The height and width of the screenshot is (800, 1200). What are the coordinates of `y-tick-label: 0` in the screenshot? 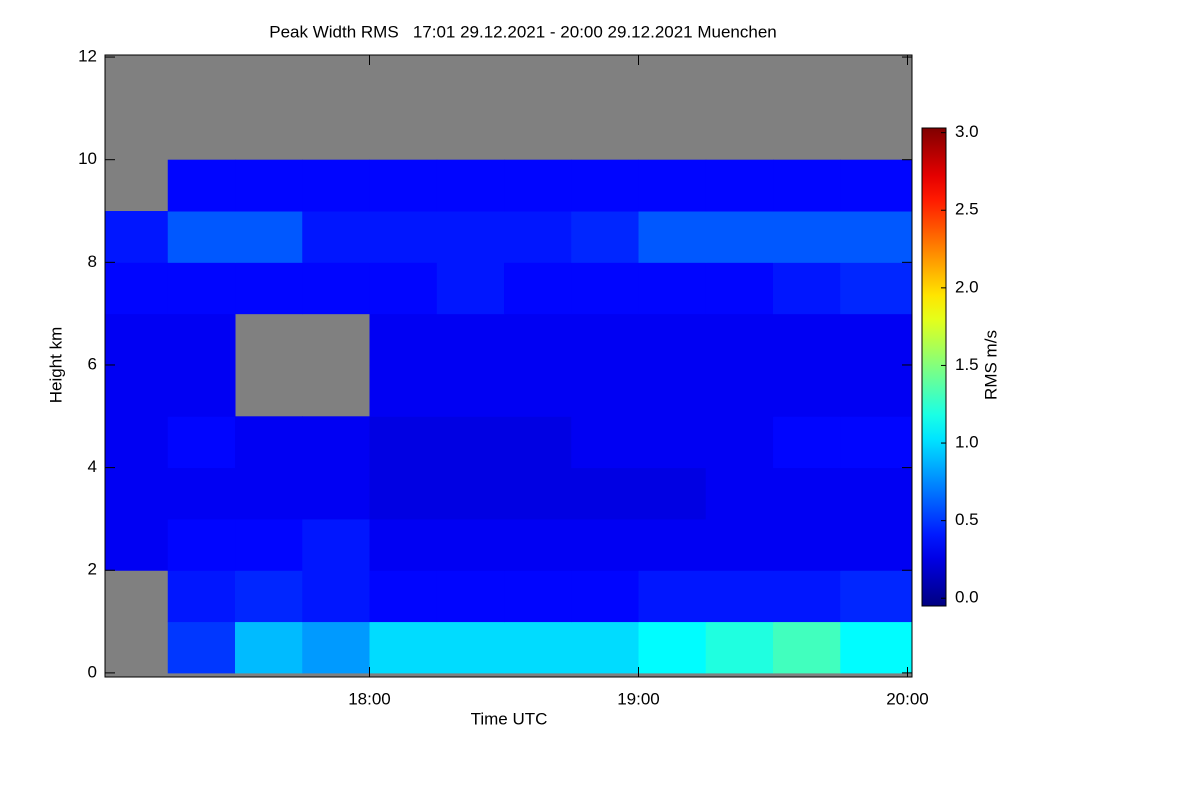 It's located at (92, 671).